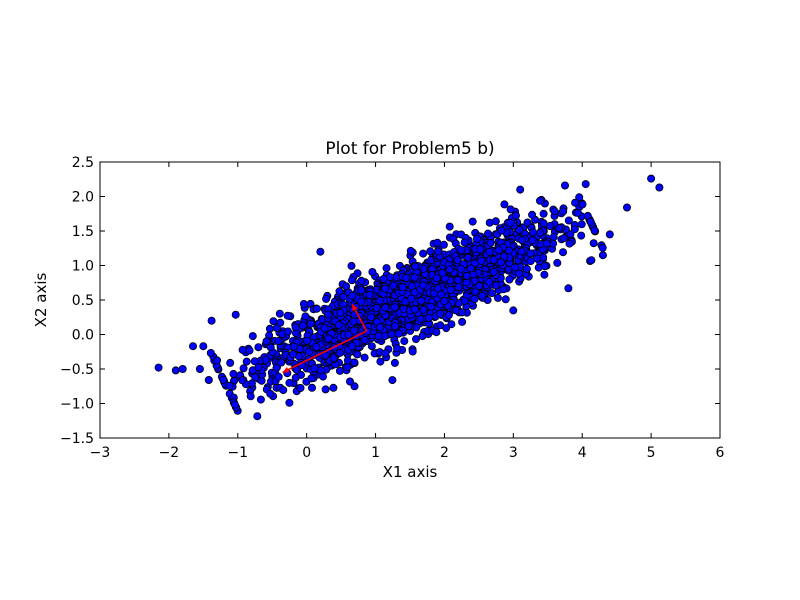 Image resolution: width=800 pixels, height=600 pixels. What do you see at coordinates (77, 405) in the screenshot?
I see `y-tick-label: −1.0` at bounding box center [77, 405].